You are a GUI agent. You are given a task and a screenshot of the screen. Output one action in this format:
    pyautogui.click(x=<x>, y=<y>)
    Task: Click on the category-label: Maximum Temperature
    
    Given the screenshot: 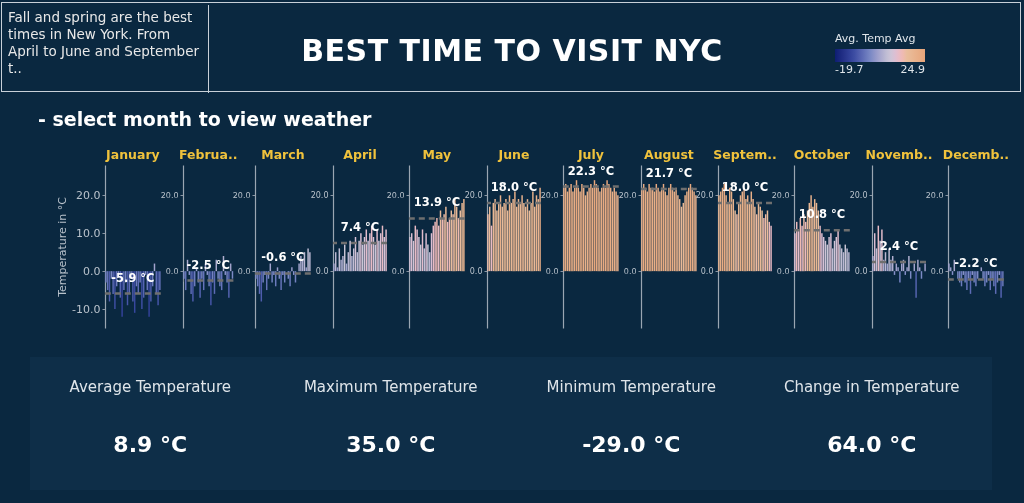 What is the action you would take?
    pyautogui.click(x=390, y=387)
    